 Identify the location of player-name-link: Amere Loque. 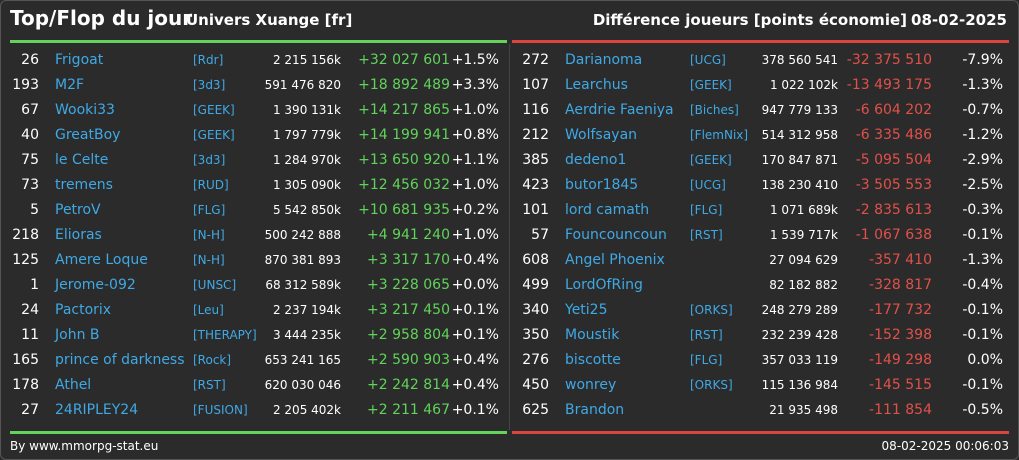
(101, 260).